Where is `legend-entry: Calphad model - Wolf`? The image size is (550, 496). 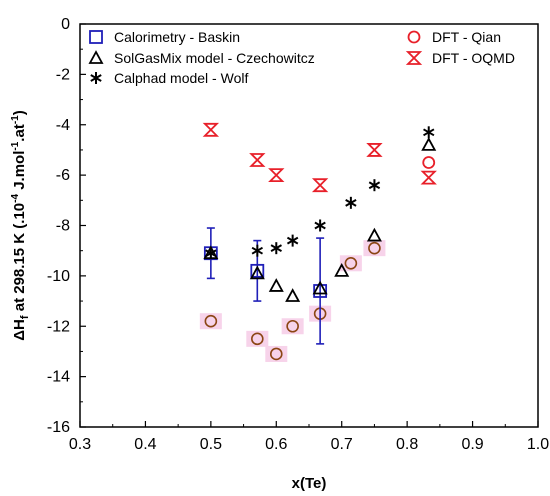 legend-entry: Calphad model - Wolf is located at coordinates (169, 78).